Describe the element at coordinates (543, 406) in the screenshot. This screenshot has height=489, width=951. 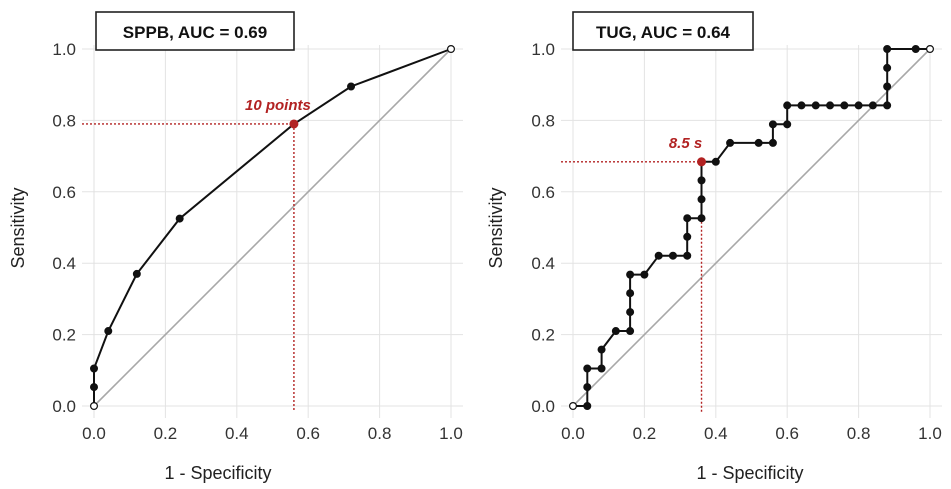
I see `right-y-tick-label: 0.0` at that location.